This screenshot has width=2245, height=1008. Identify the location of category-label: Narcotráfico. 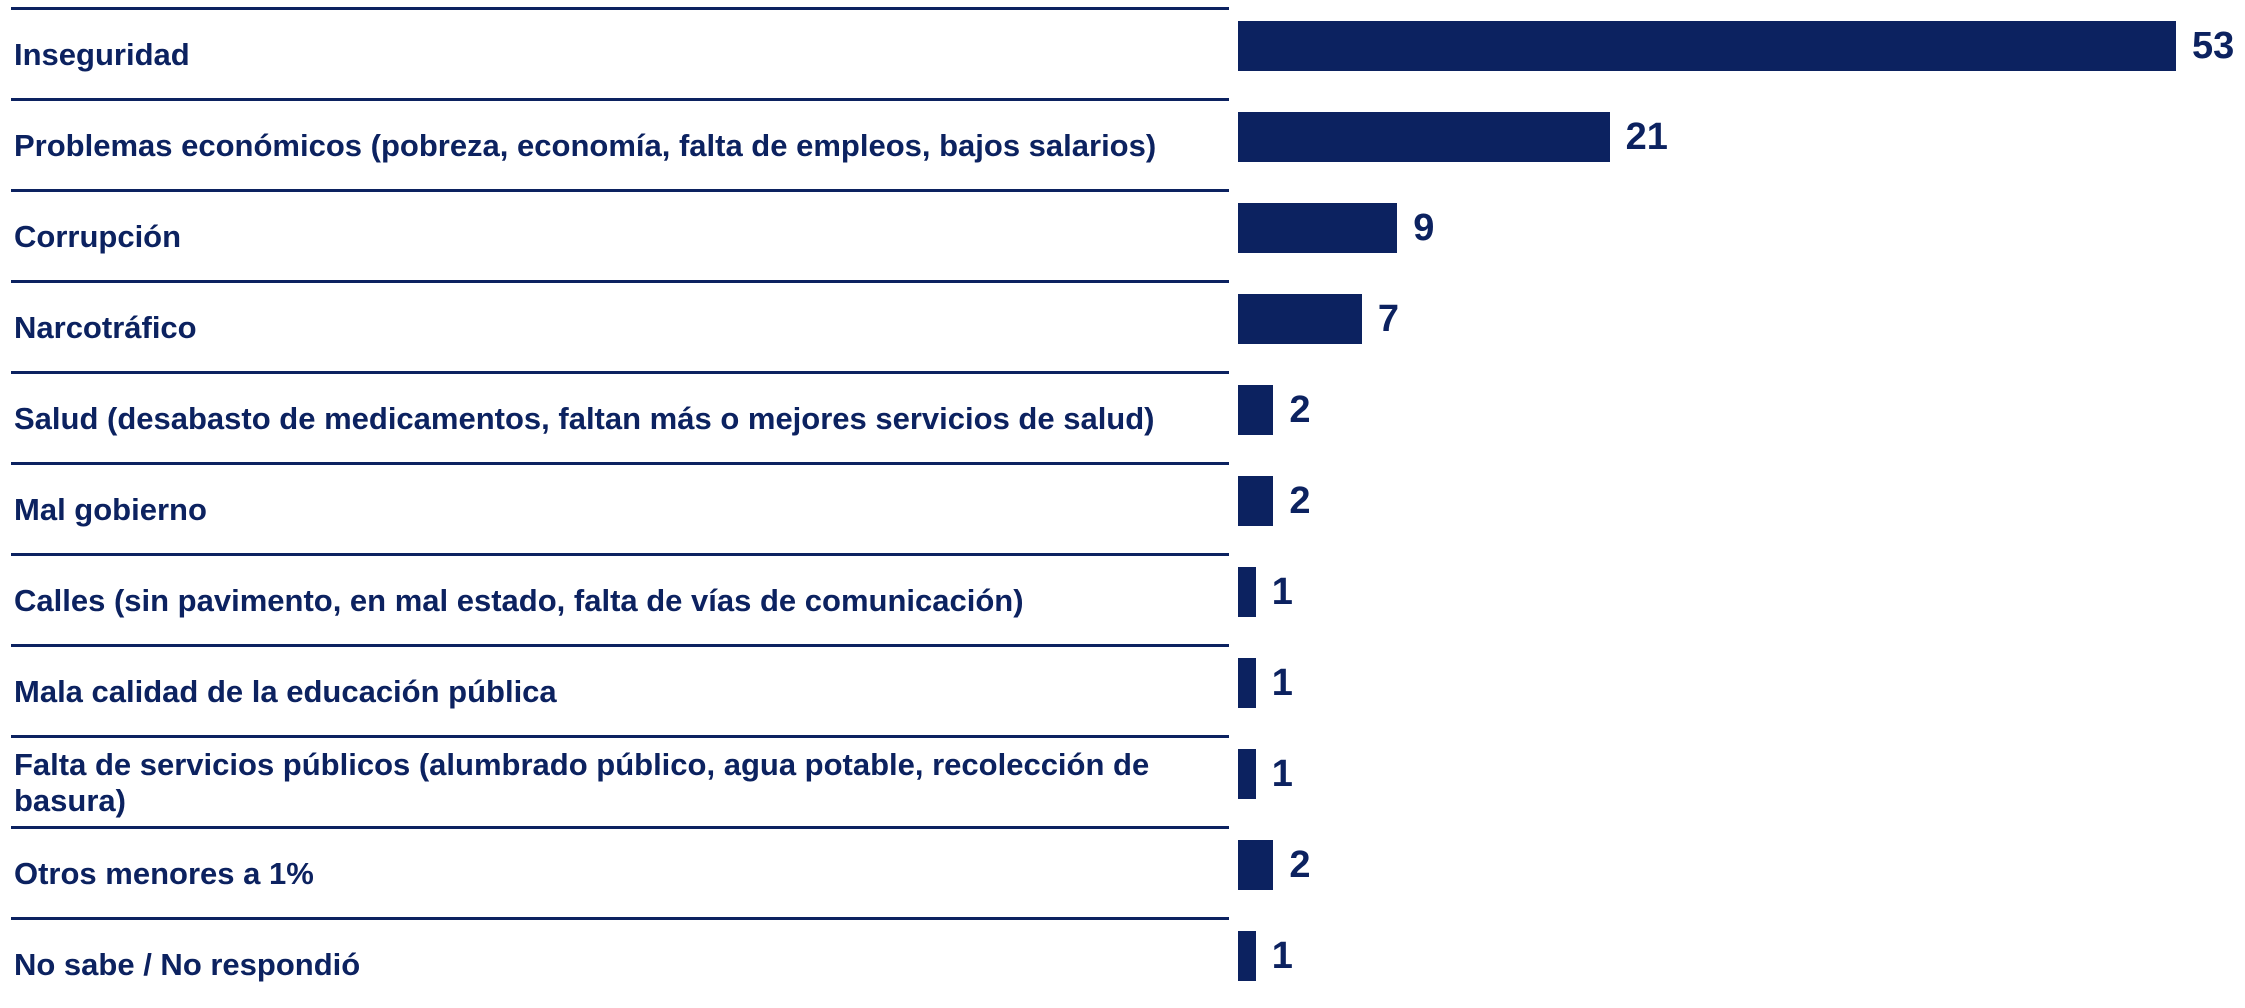
(105, 327).